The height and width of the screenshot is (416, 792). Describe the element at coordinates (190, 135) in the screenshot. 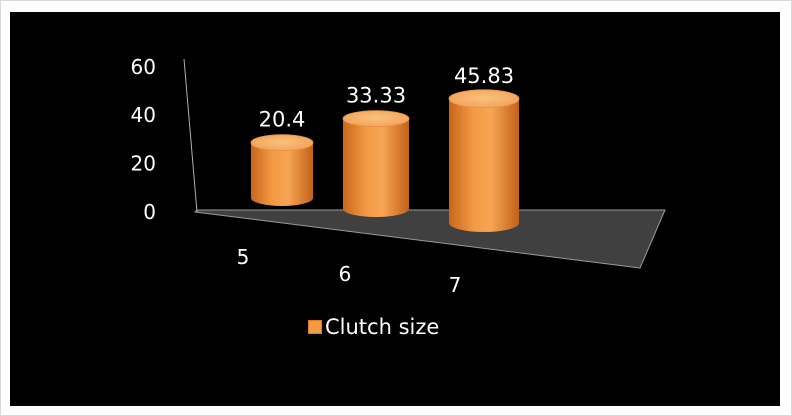

I see `y-axis-line` at that location.